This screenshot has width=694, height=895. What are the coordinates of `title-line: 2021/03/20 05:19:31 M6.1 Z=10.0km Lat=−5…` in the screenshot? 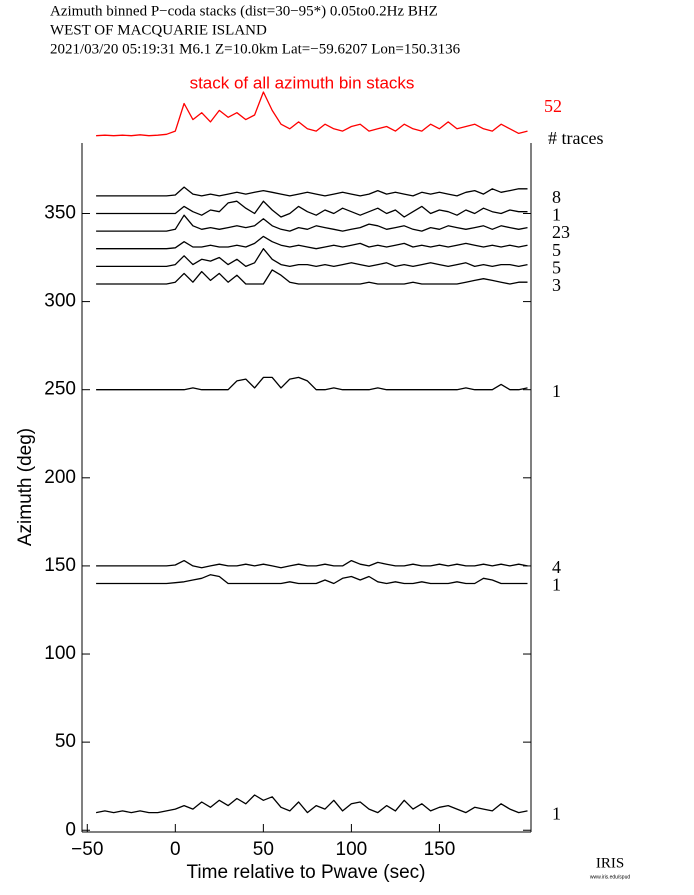 It's located at (255, 49).